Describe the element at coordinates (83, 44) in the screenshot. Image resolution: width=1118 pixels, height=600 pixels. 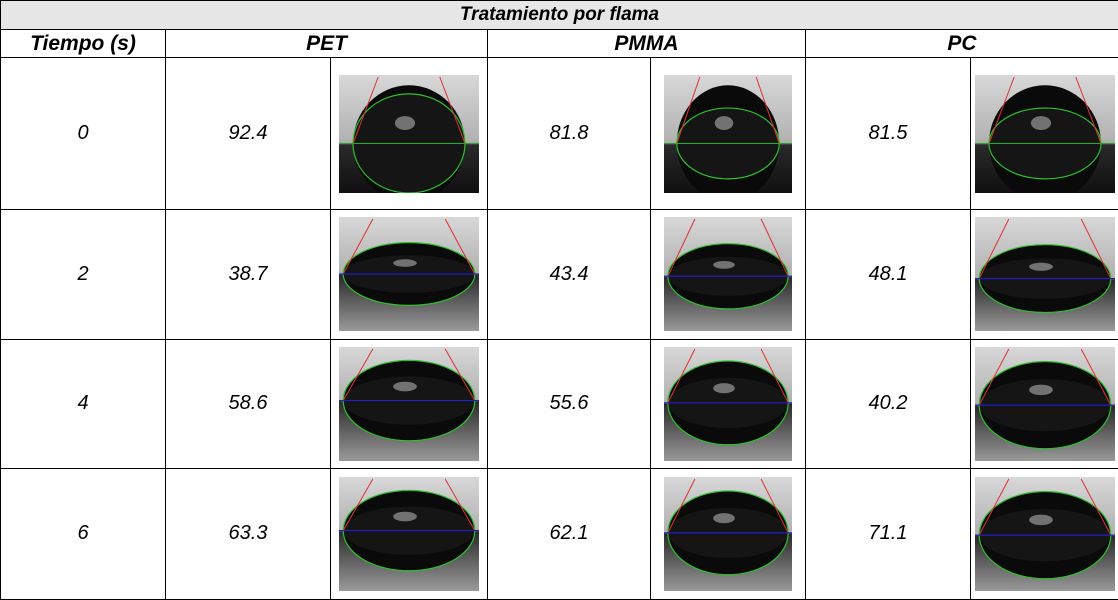
I see `header-cell: Tiempo (s)` at that location.